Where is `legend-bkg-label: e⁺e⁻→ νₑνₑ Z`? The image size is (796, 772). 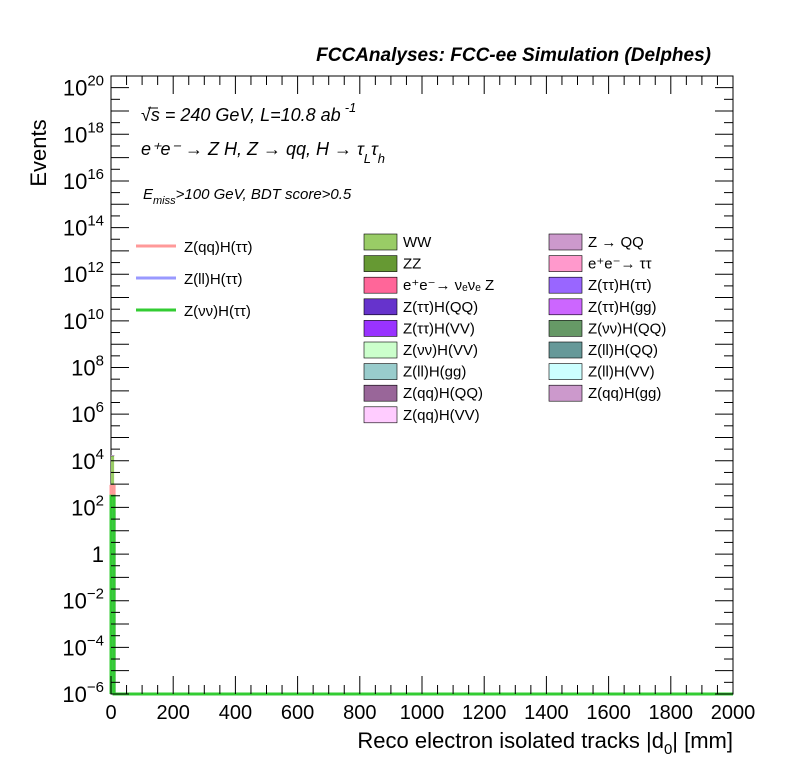
legend-bkg-label: e⁺e⁻→ νₑνₑ Z is located at coordinates (448, 285).